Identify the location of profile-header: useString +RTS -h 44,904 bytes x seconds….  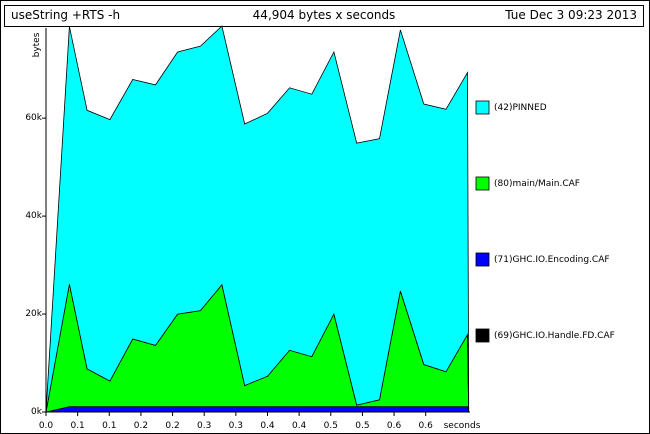
(324, 16).